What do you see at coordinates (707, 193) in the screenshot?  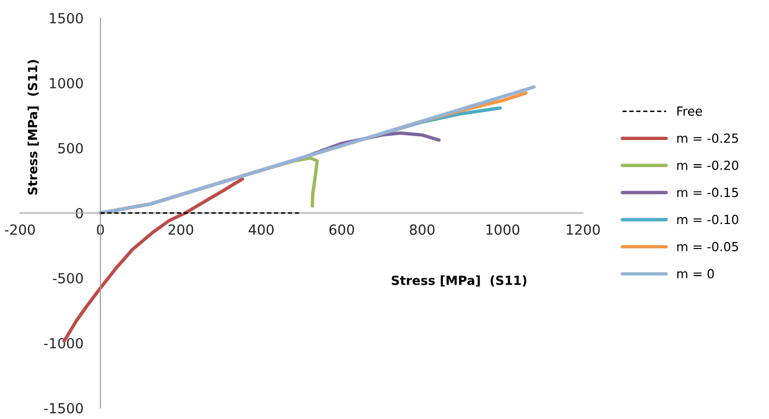 I see `legend-label: m = -0.15` at bounding box center [707, 193].